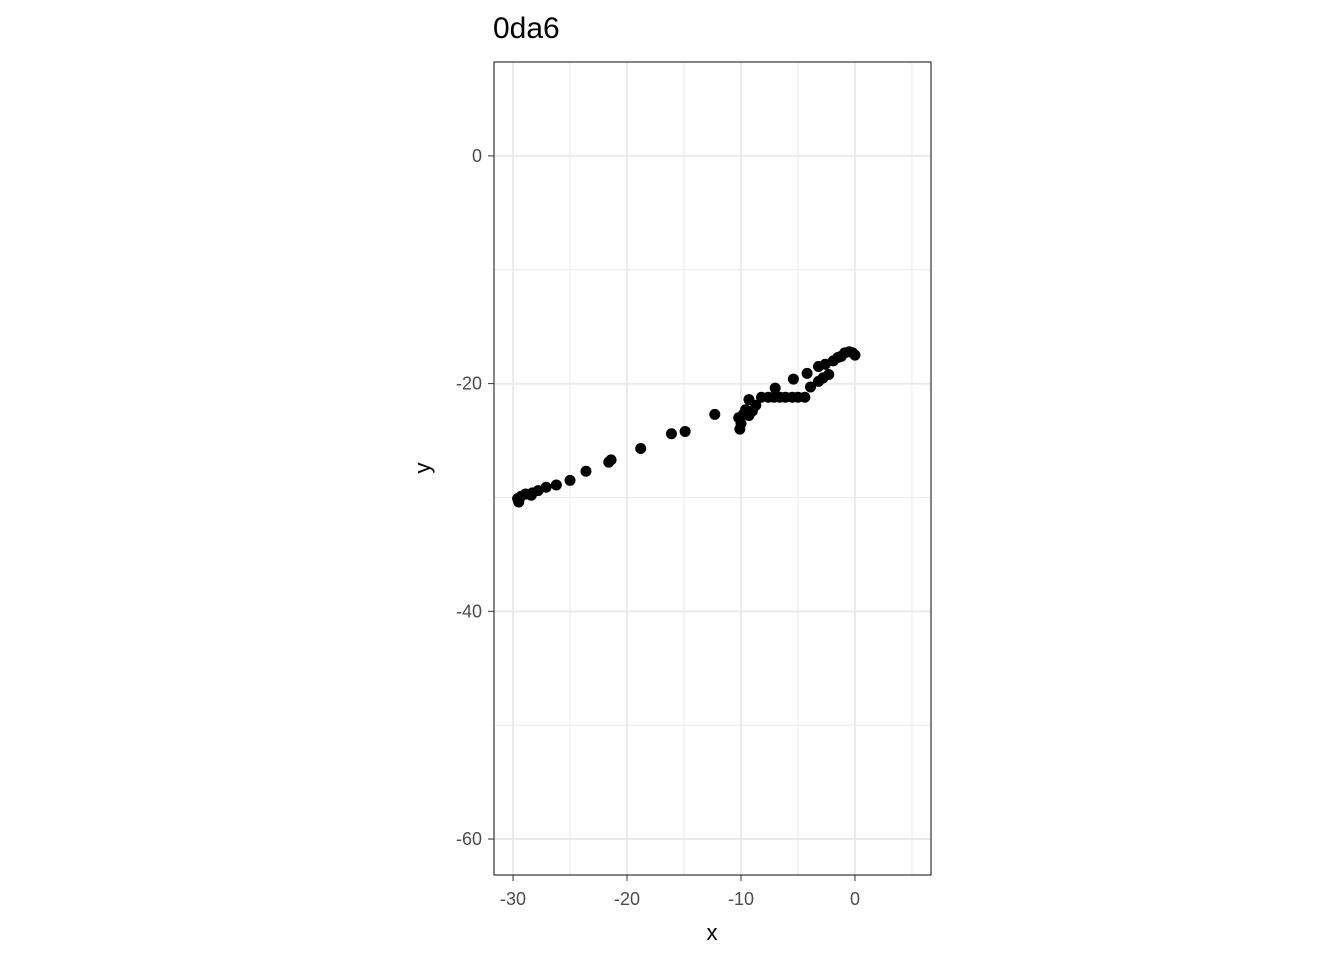 This screenshot has width=1344, height=965. I want to click on x-tick-label: 0, so click(855, 899).